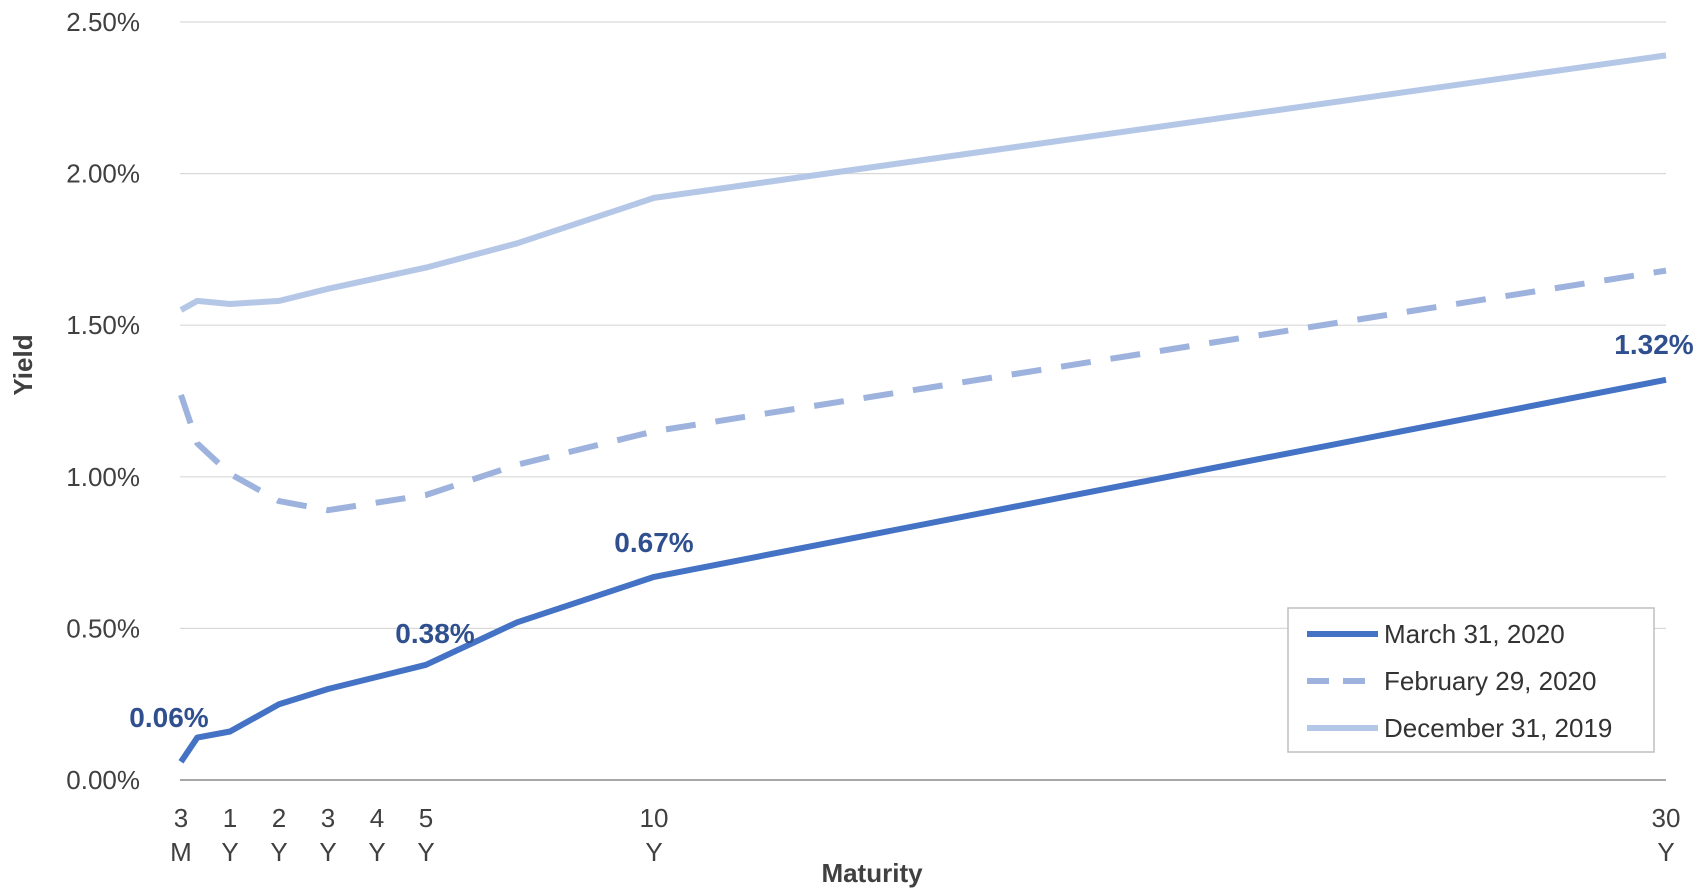 The width and height of the screenshot is (1702, 894). What do you see at coordinates (279, 818) in the screenshot?
I see `x-tick-label: 2` at bounding box center [279, 818].